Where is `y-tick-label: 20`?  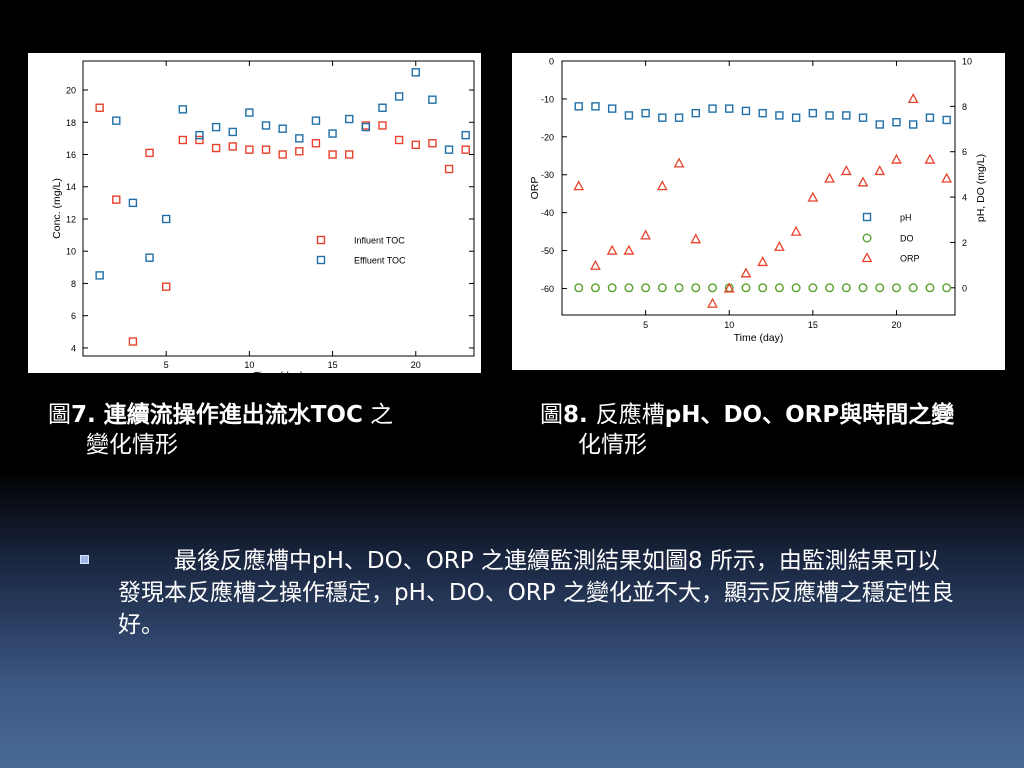 y-tick-label: 20 is located at coordinates (71, 91).